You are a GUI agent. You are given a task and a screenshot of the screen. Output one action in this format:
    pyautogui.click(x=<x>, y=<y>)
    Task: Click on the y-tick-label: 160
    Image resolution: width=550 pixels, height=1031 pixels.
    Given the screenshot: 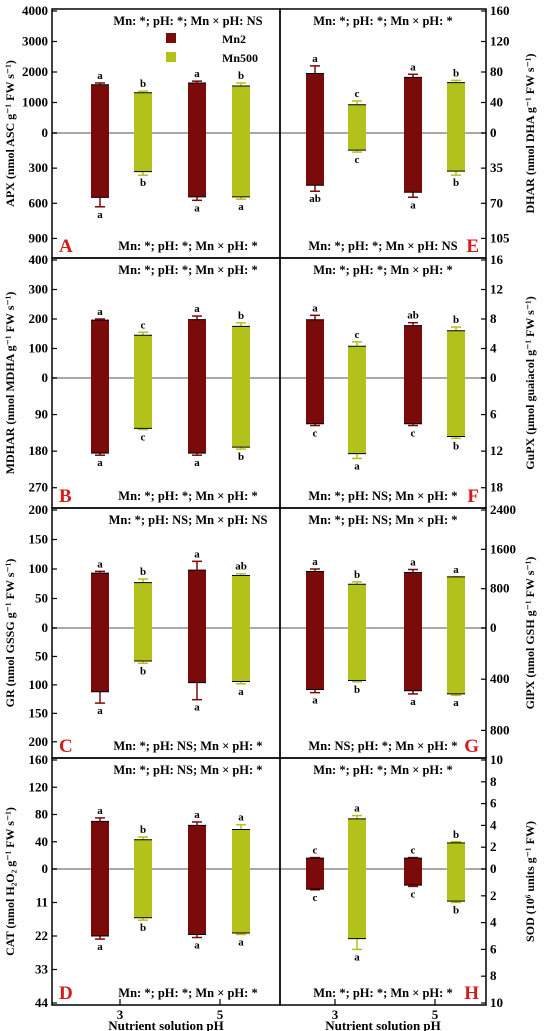 What is the action you would take?
    pyautogui.click(x=39, y=759)
    